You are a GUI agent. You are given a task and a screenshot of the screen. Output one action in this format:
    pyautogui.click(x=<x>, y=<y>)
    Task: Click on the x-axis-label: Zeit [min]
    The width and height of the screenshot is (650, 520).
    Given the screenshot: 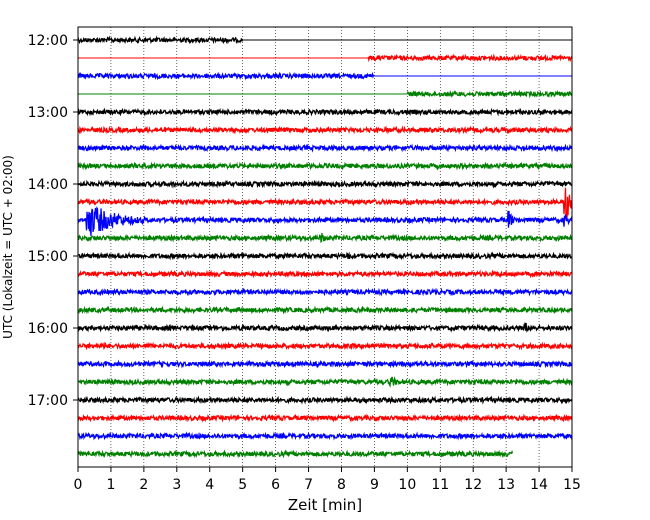 What is the action you would take?
    pyautogui.click(x=325, y=505)
    